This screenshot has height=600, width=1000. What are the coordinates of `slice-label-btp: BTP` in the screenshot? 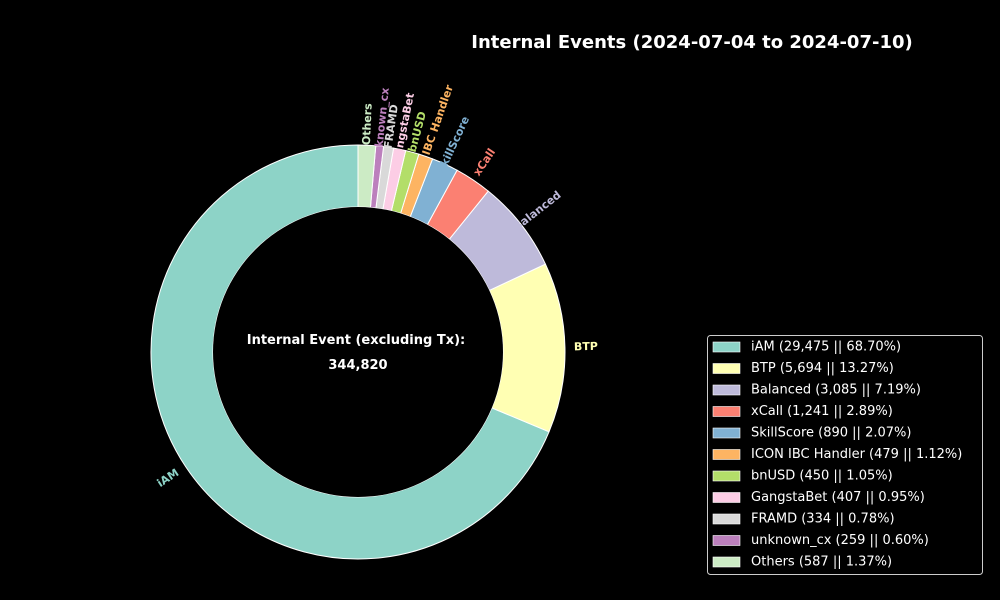 It's located at (586, 347).